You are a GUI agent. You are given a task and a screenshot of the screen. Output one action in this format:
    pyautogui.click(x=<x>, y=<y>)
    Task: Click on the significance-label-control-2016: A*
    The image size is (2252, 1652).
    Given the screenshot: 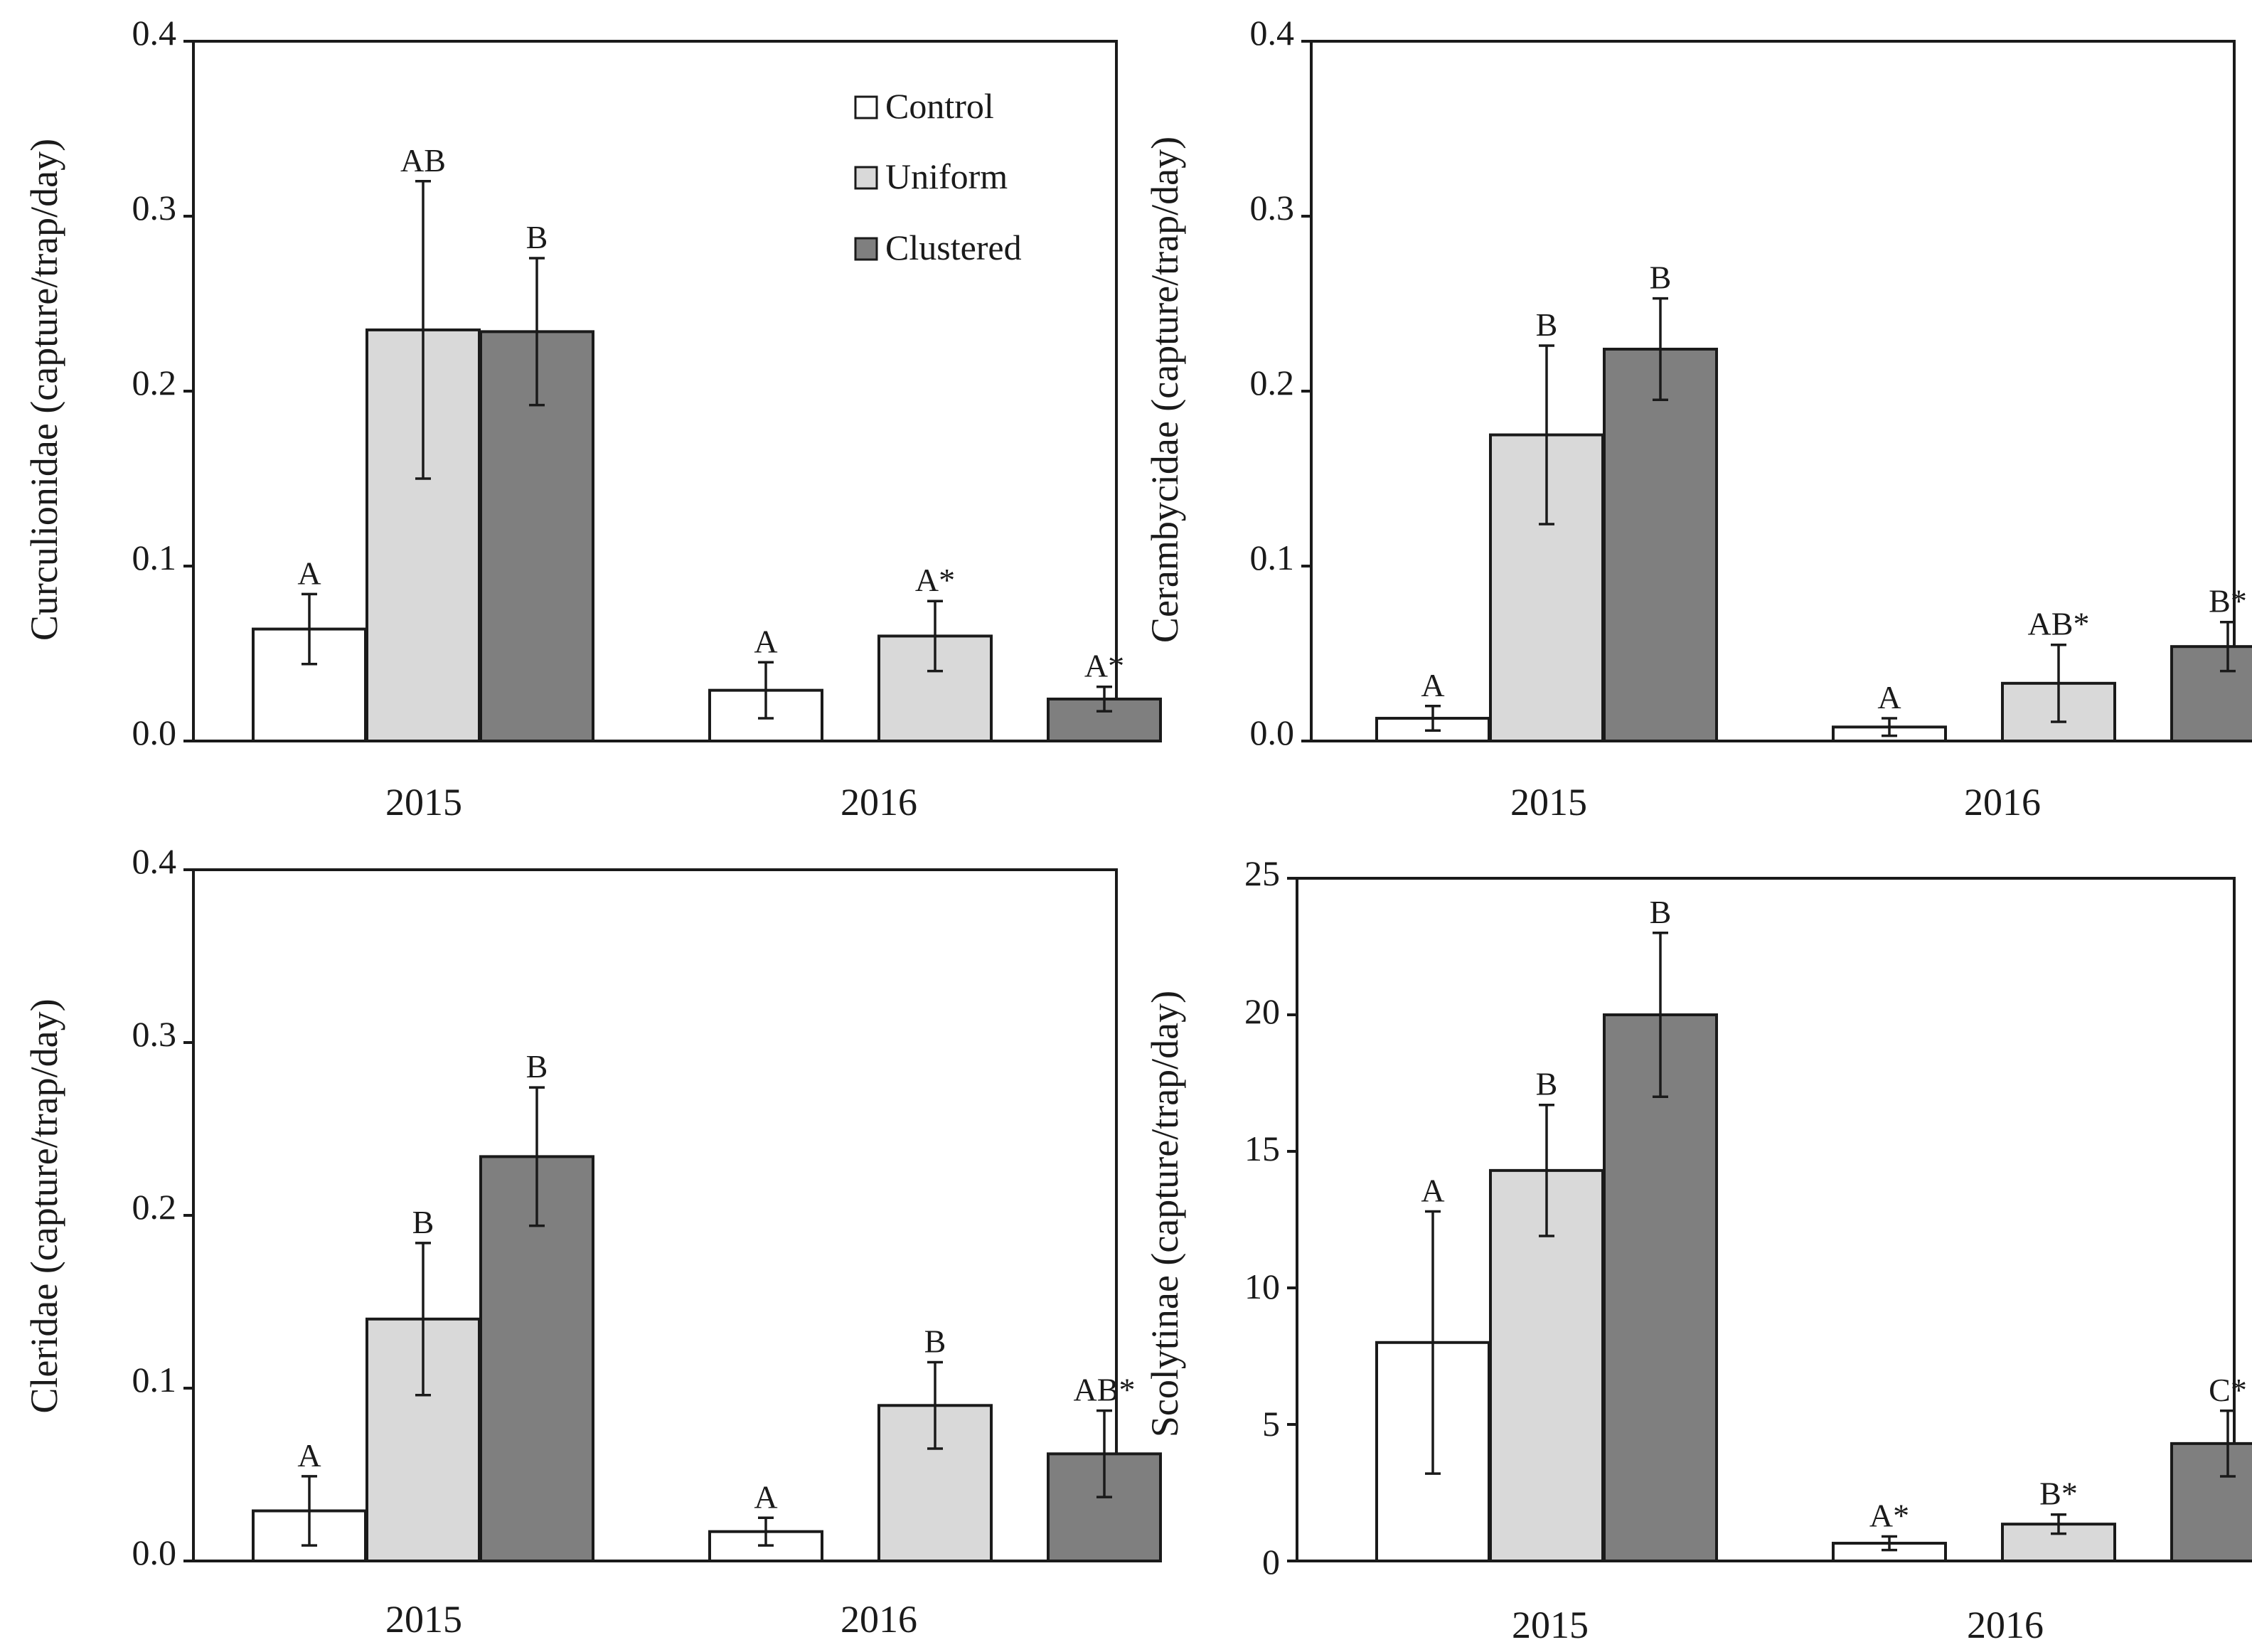 What is the action you would take?
    pyautogui.click(x=1889, y=1515)
    